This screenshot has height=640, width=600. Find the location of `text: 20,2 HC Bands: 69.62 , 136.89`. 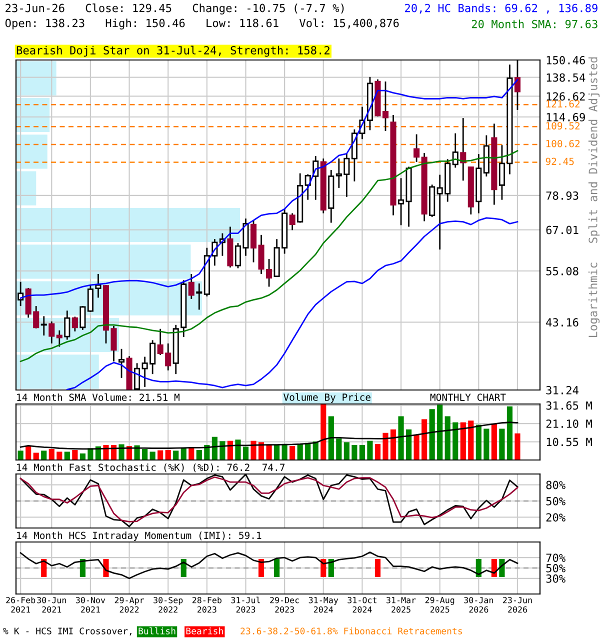

text: 20,2 HC Bands: 69.62 , 136.89 is located at coordinates (501, 9).